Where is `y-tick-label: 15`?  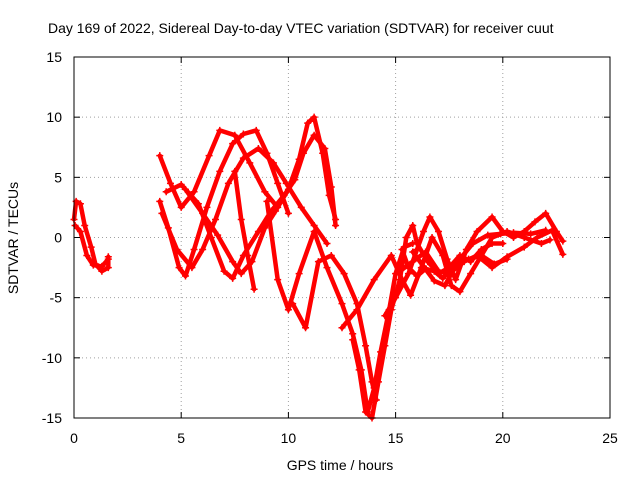
y-tick-label: 15 is located at coordinates (54, 57).